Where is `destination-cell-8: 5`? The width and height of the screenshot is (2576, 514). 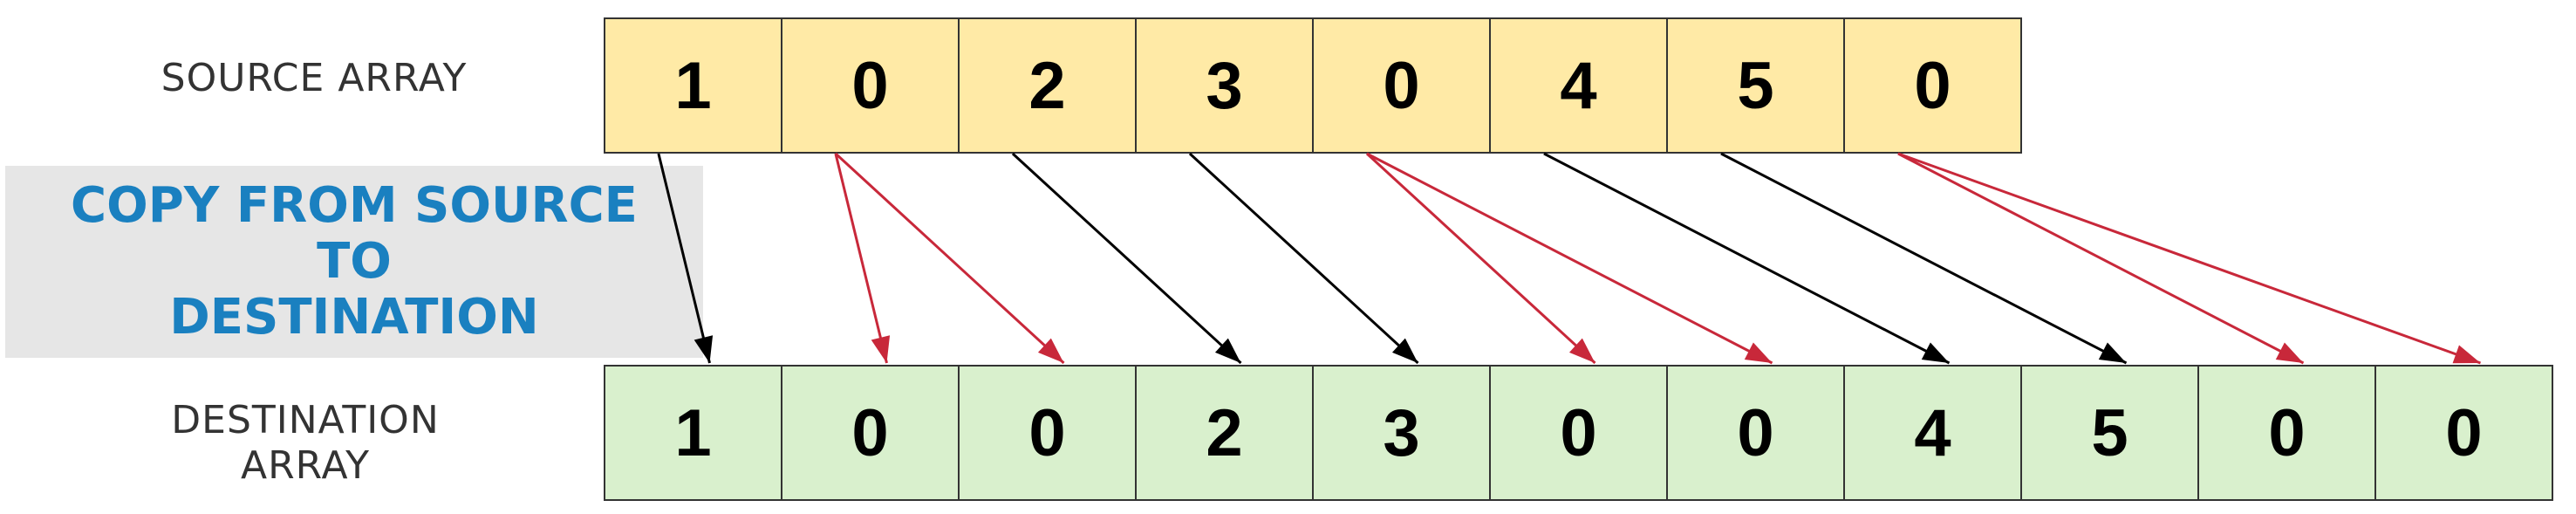
destination-cell-8: 5 is located at coordinates (2110, 433).